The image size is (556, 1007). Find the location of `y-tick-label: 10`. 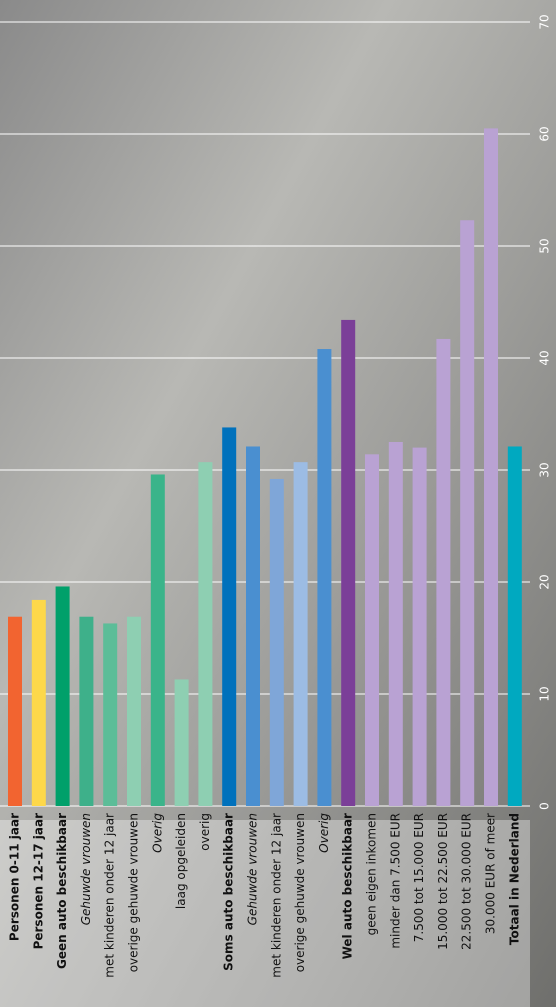

y-tick-label: 10 is located at coordinates (545, 693).